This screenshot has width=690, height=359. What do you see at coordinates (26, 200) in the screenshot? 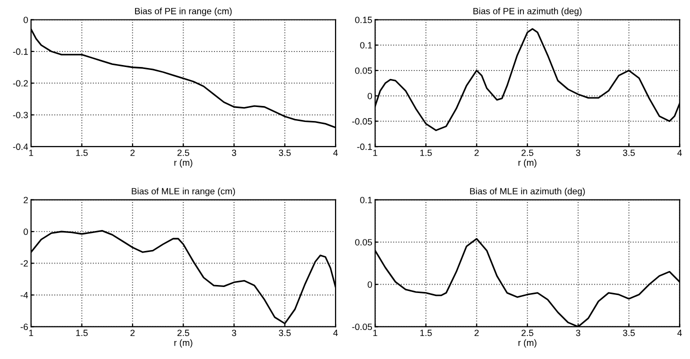
I see `y-tick-label: 2` at bounding box center [26, 200].